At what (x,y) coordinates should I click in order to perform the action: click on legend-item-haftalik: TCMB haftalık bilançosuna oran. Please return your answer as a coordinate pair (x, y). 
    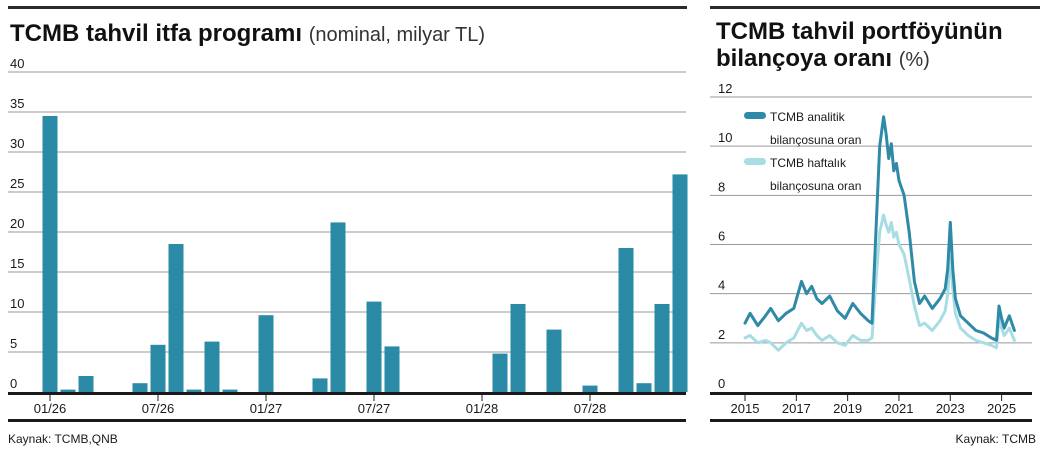
    Looking at the image, I should click on (802, 175).